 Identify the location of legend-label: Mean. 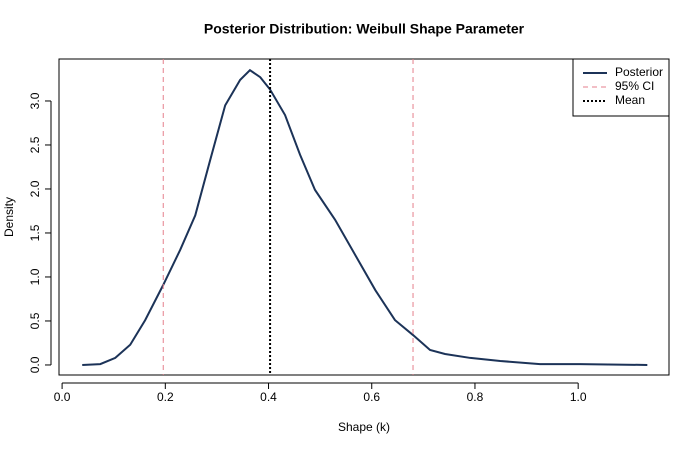
(630, 100).